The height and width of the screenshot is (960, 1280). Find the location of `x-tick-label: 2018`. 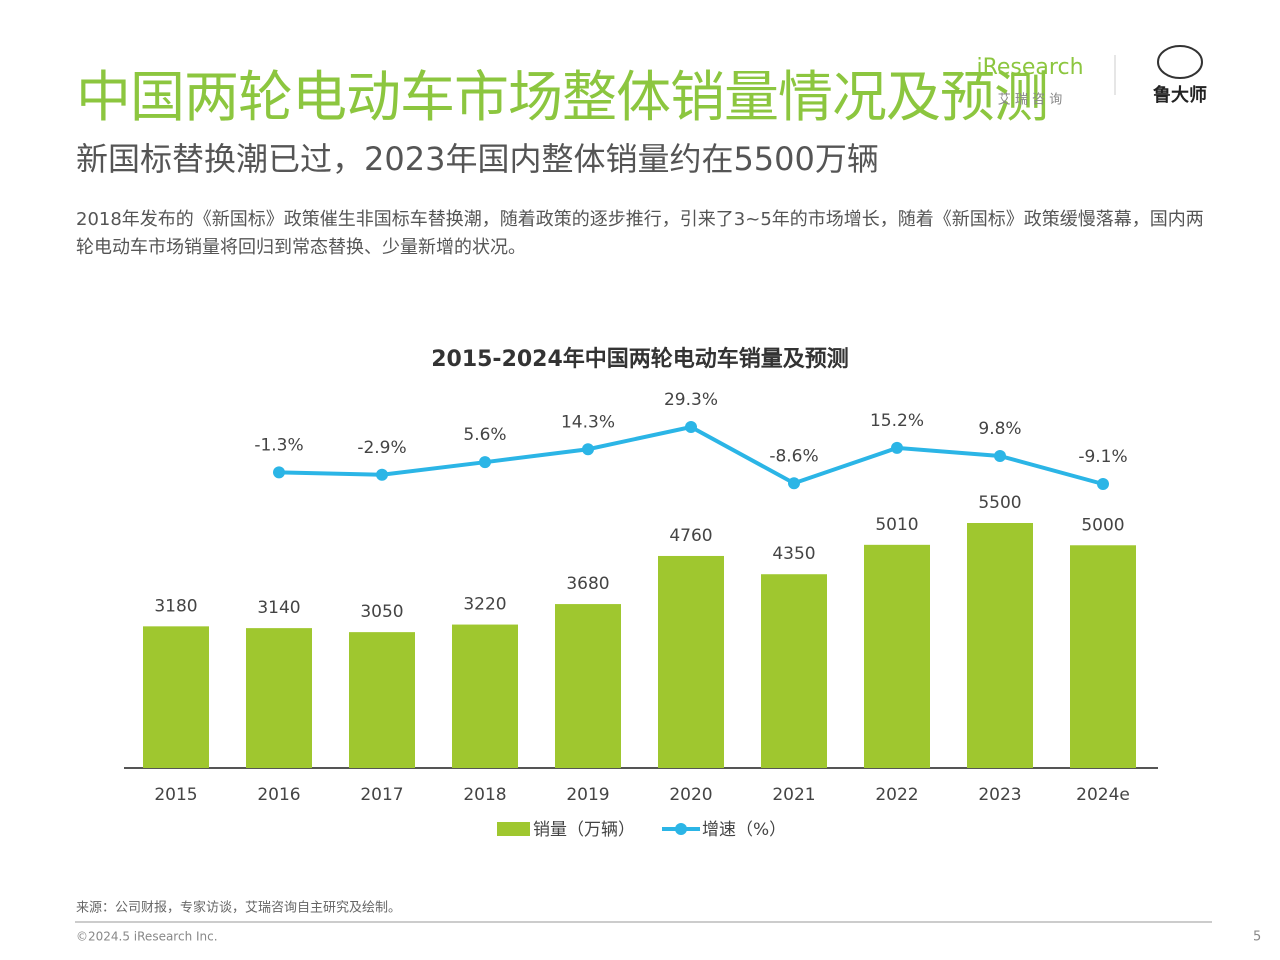

x-tick-label: 2018 is located at coordinates (484, 795).